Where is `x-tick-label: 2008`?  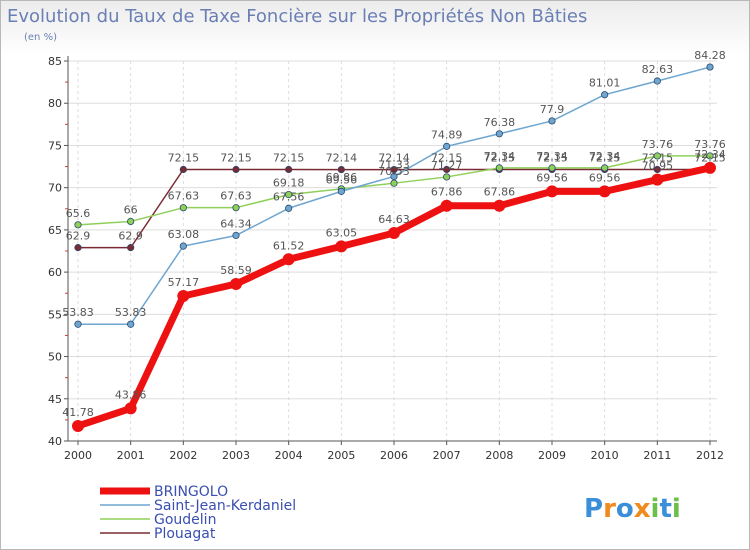 x-tick-label: 2008 is located at coordinates (499, 455).